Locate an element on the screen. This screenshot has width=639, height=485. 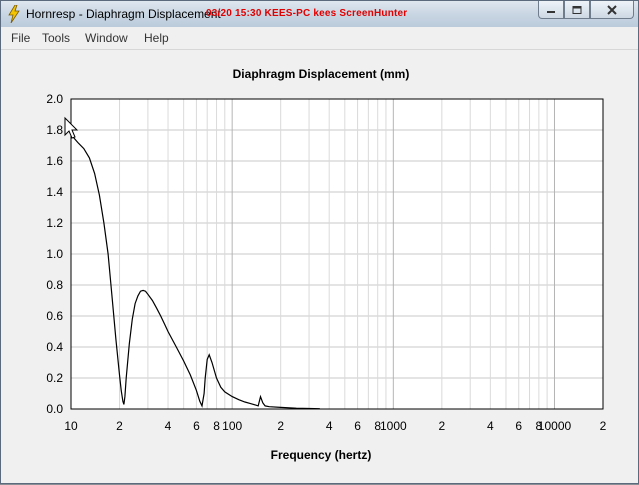
y-tick-label: 2.0 is located at coordinates (54, 99).